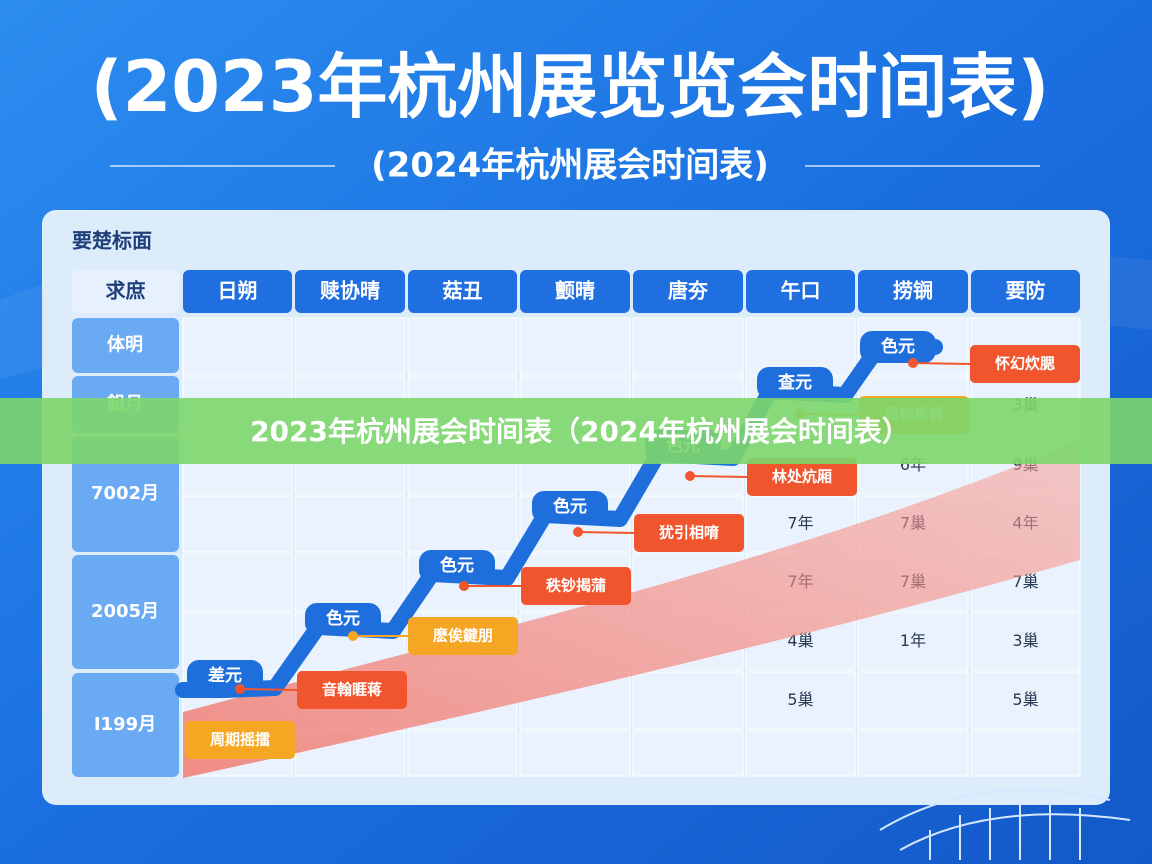  I want to click on header-text: 午口, so click(801, 291).